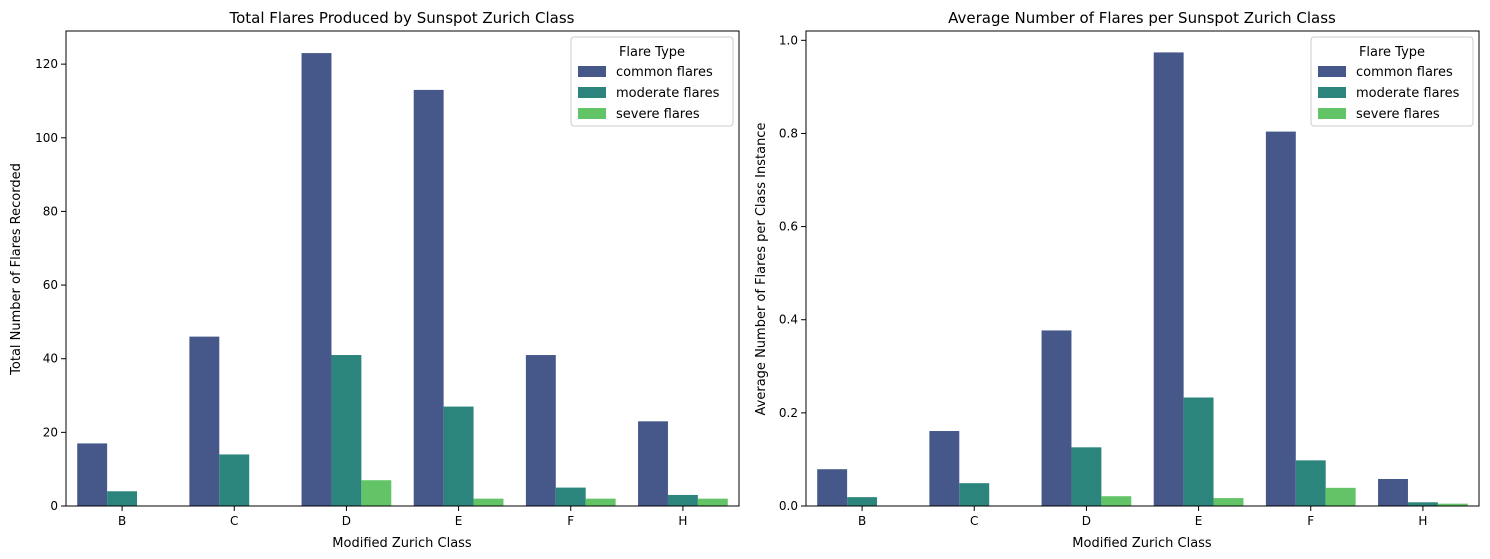  Describe the element at coordinates (788, 413) in the screenshot. I see `y-tick-label: 0.2` at that location.